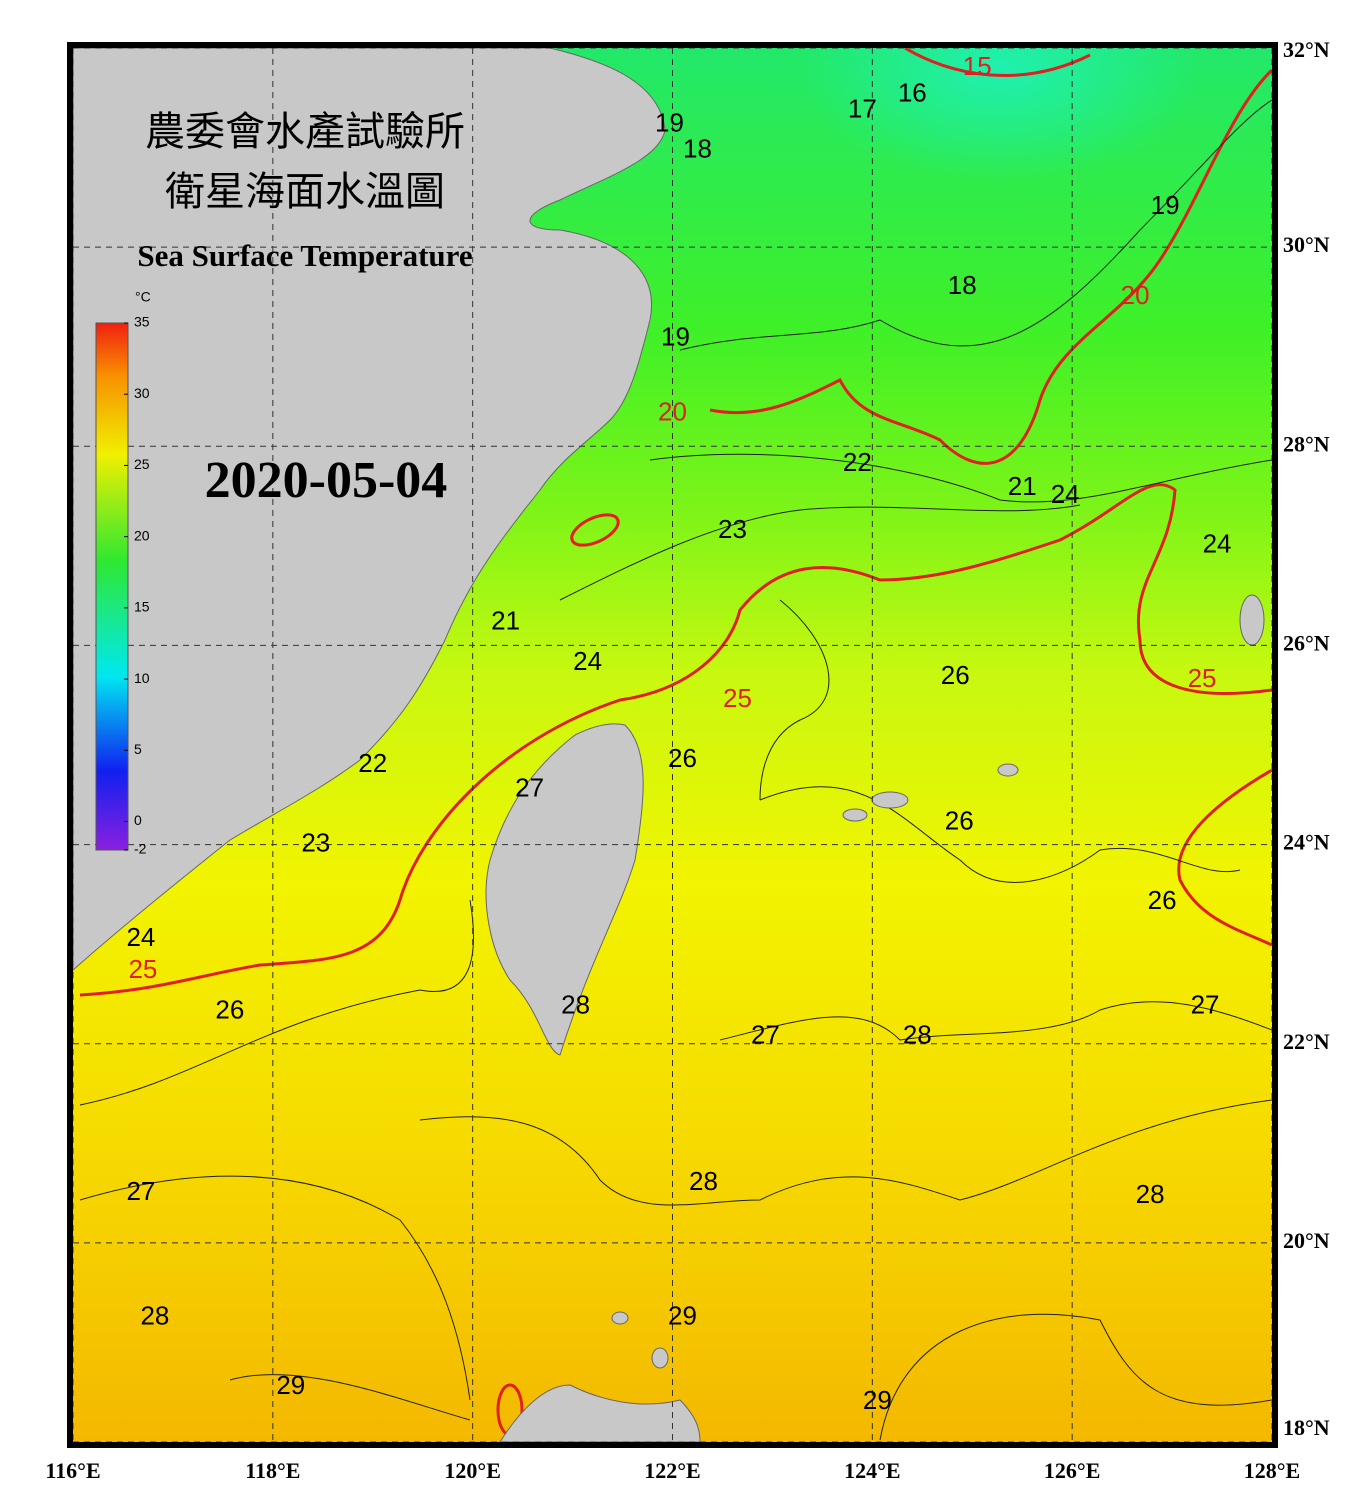 The width and height of the screenshot is (1350, 1500). What do you see at coordinates (326, 480) in the screenshot?
I see `date: 2020-05-04` at bounding box center [326, 480].